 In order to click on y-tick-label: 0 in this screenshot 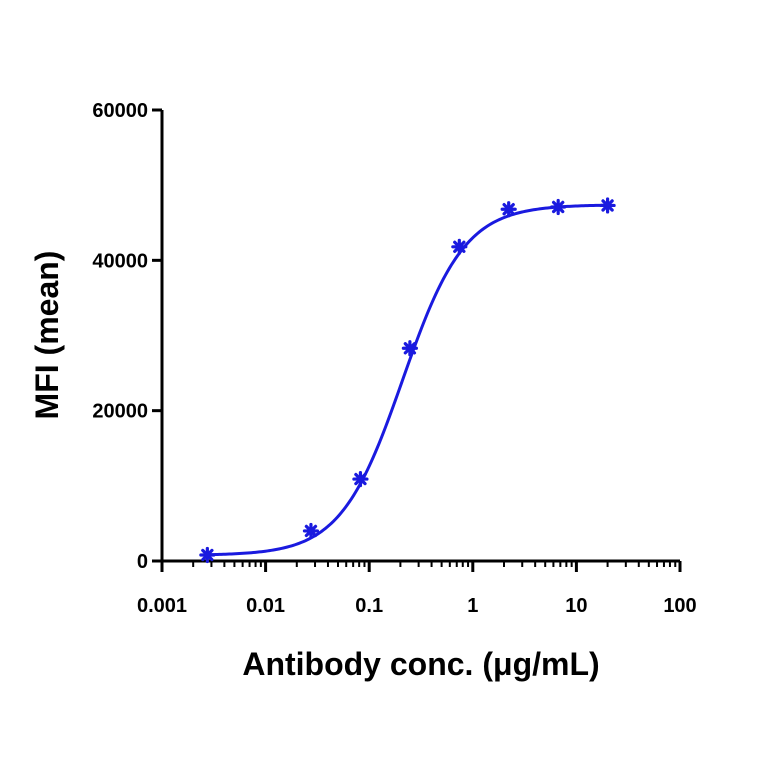, I will do `click(142, 562)`.